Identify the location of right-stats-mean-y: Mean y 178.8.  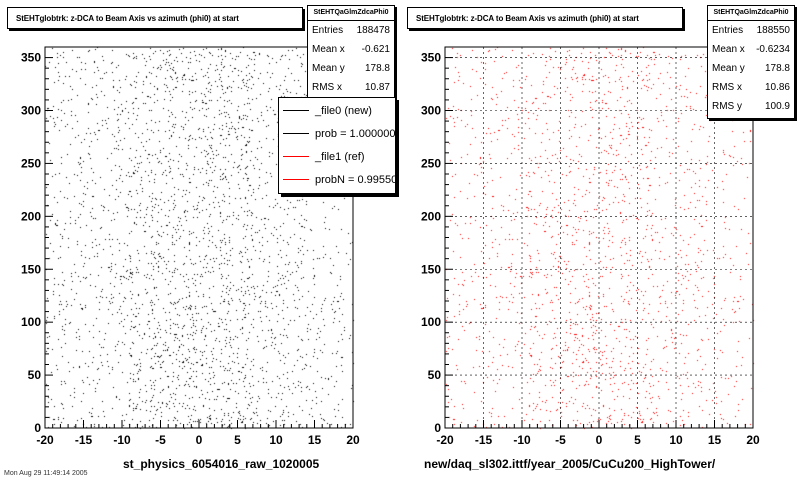
(751, 68).